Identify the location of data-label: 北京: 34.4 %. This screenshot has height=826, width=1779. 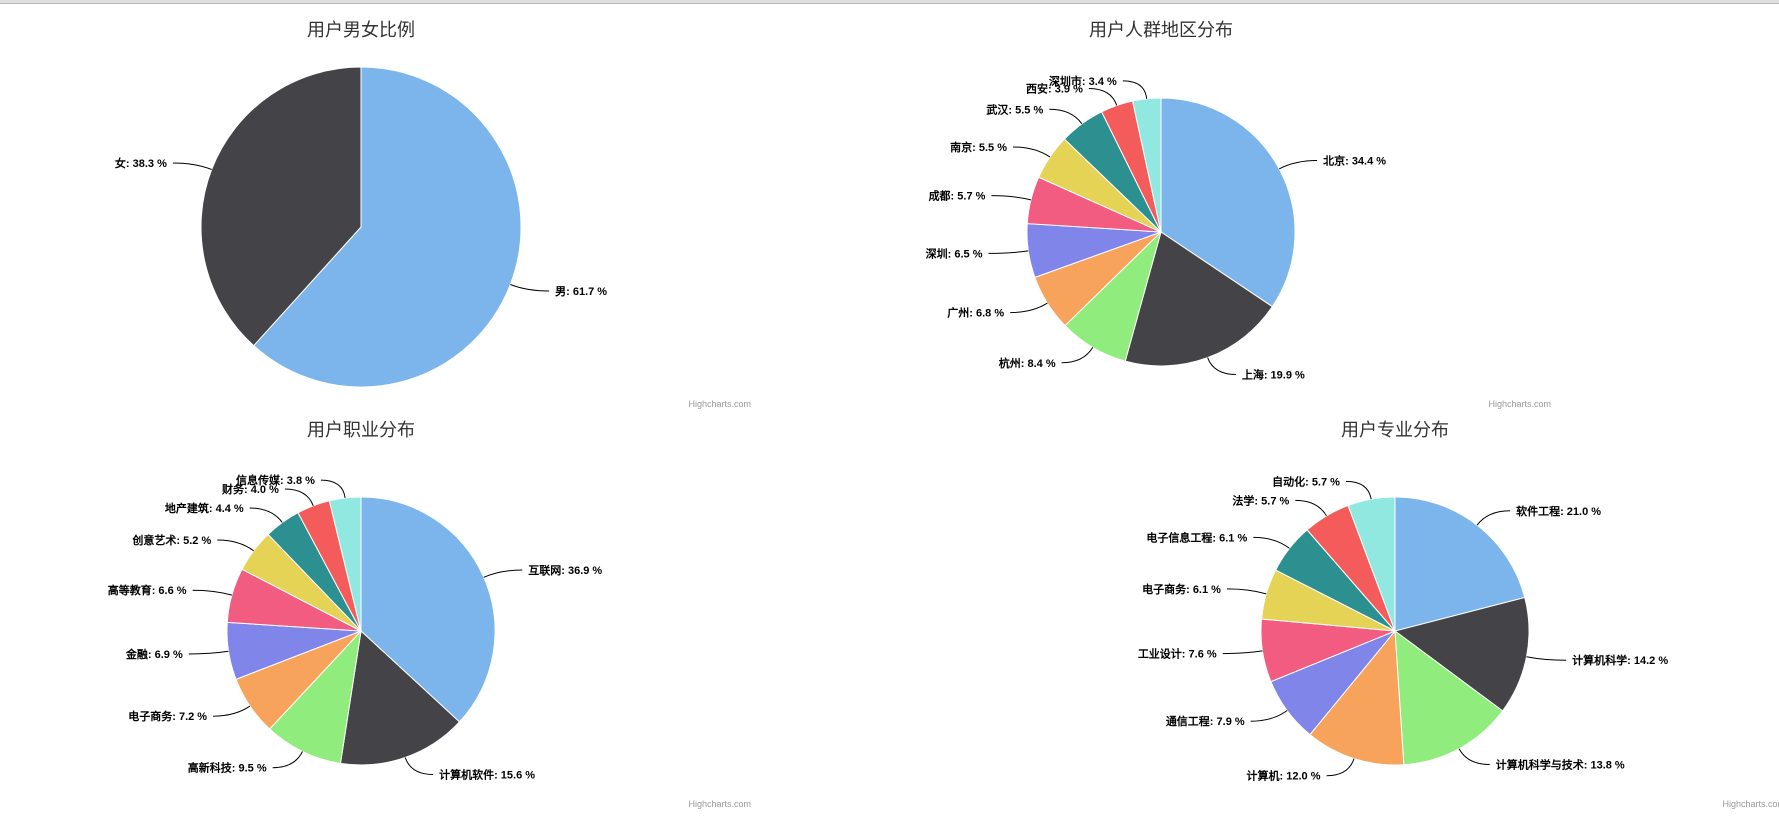
(1354, 160).